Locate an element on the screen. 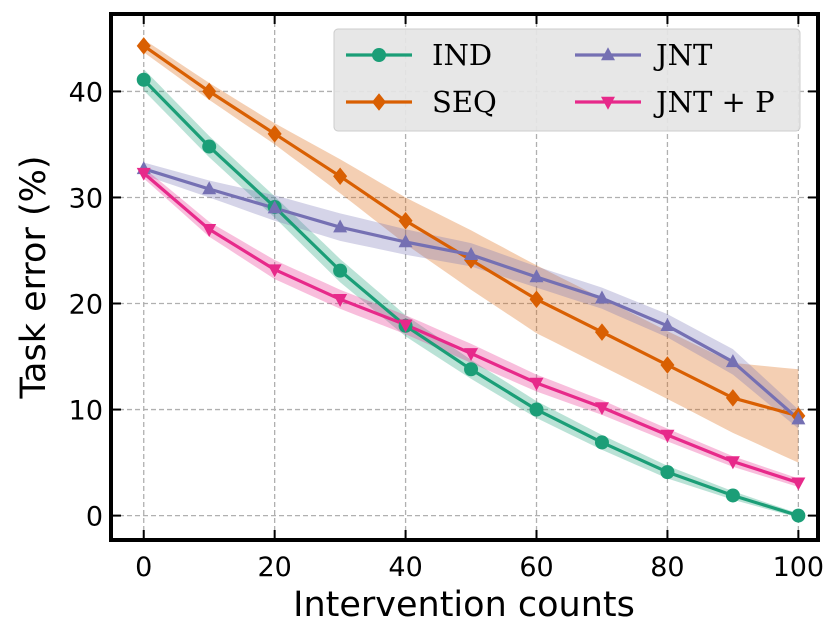 Image resolution: width=830 pixels, height=640 pixels. legend-label-jnt-p: JNT + P is located at coordinates (714, 102).